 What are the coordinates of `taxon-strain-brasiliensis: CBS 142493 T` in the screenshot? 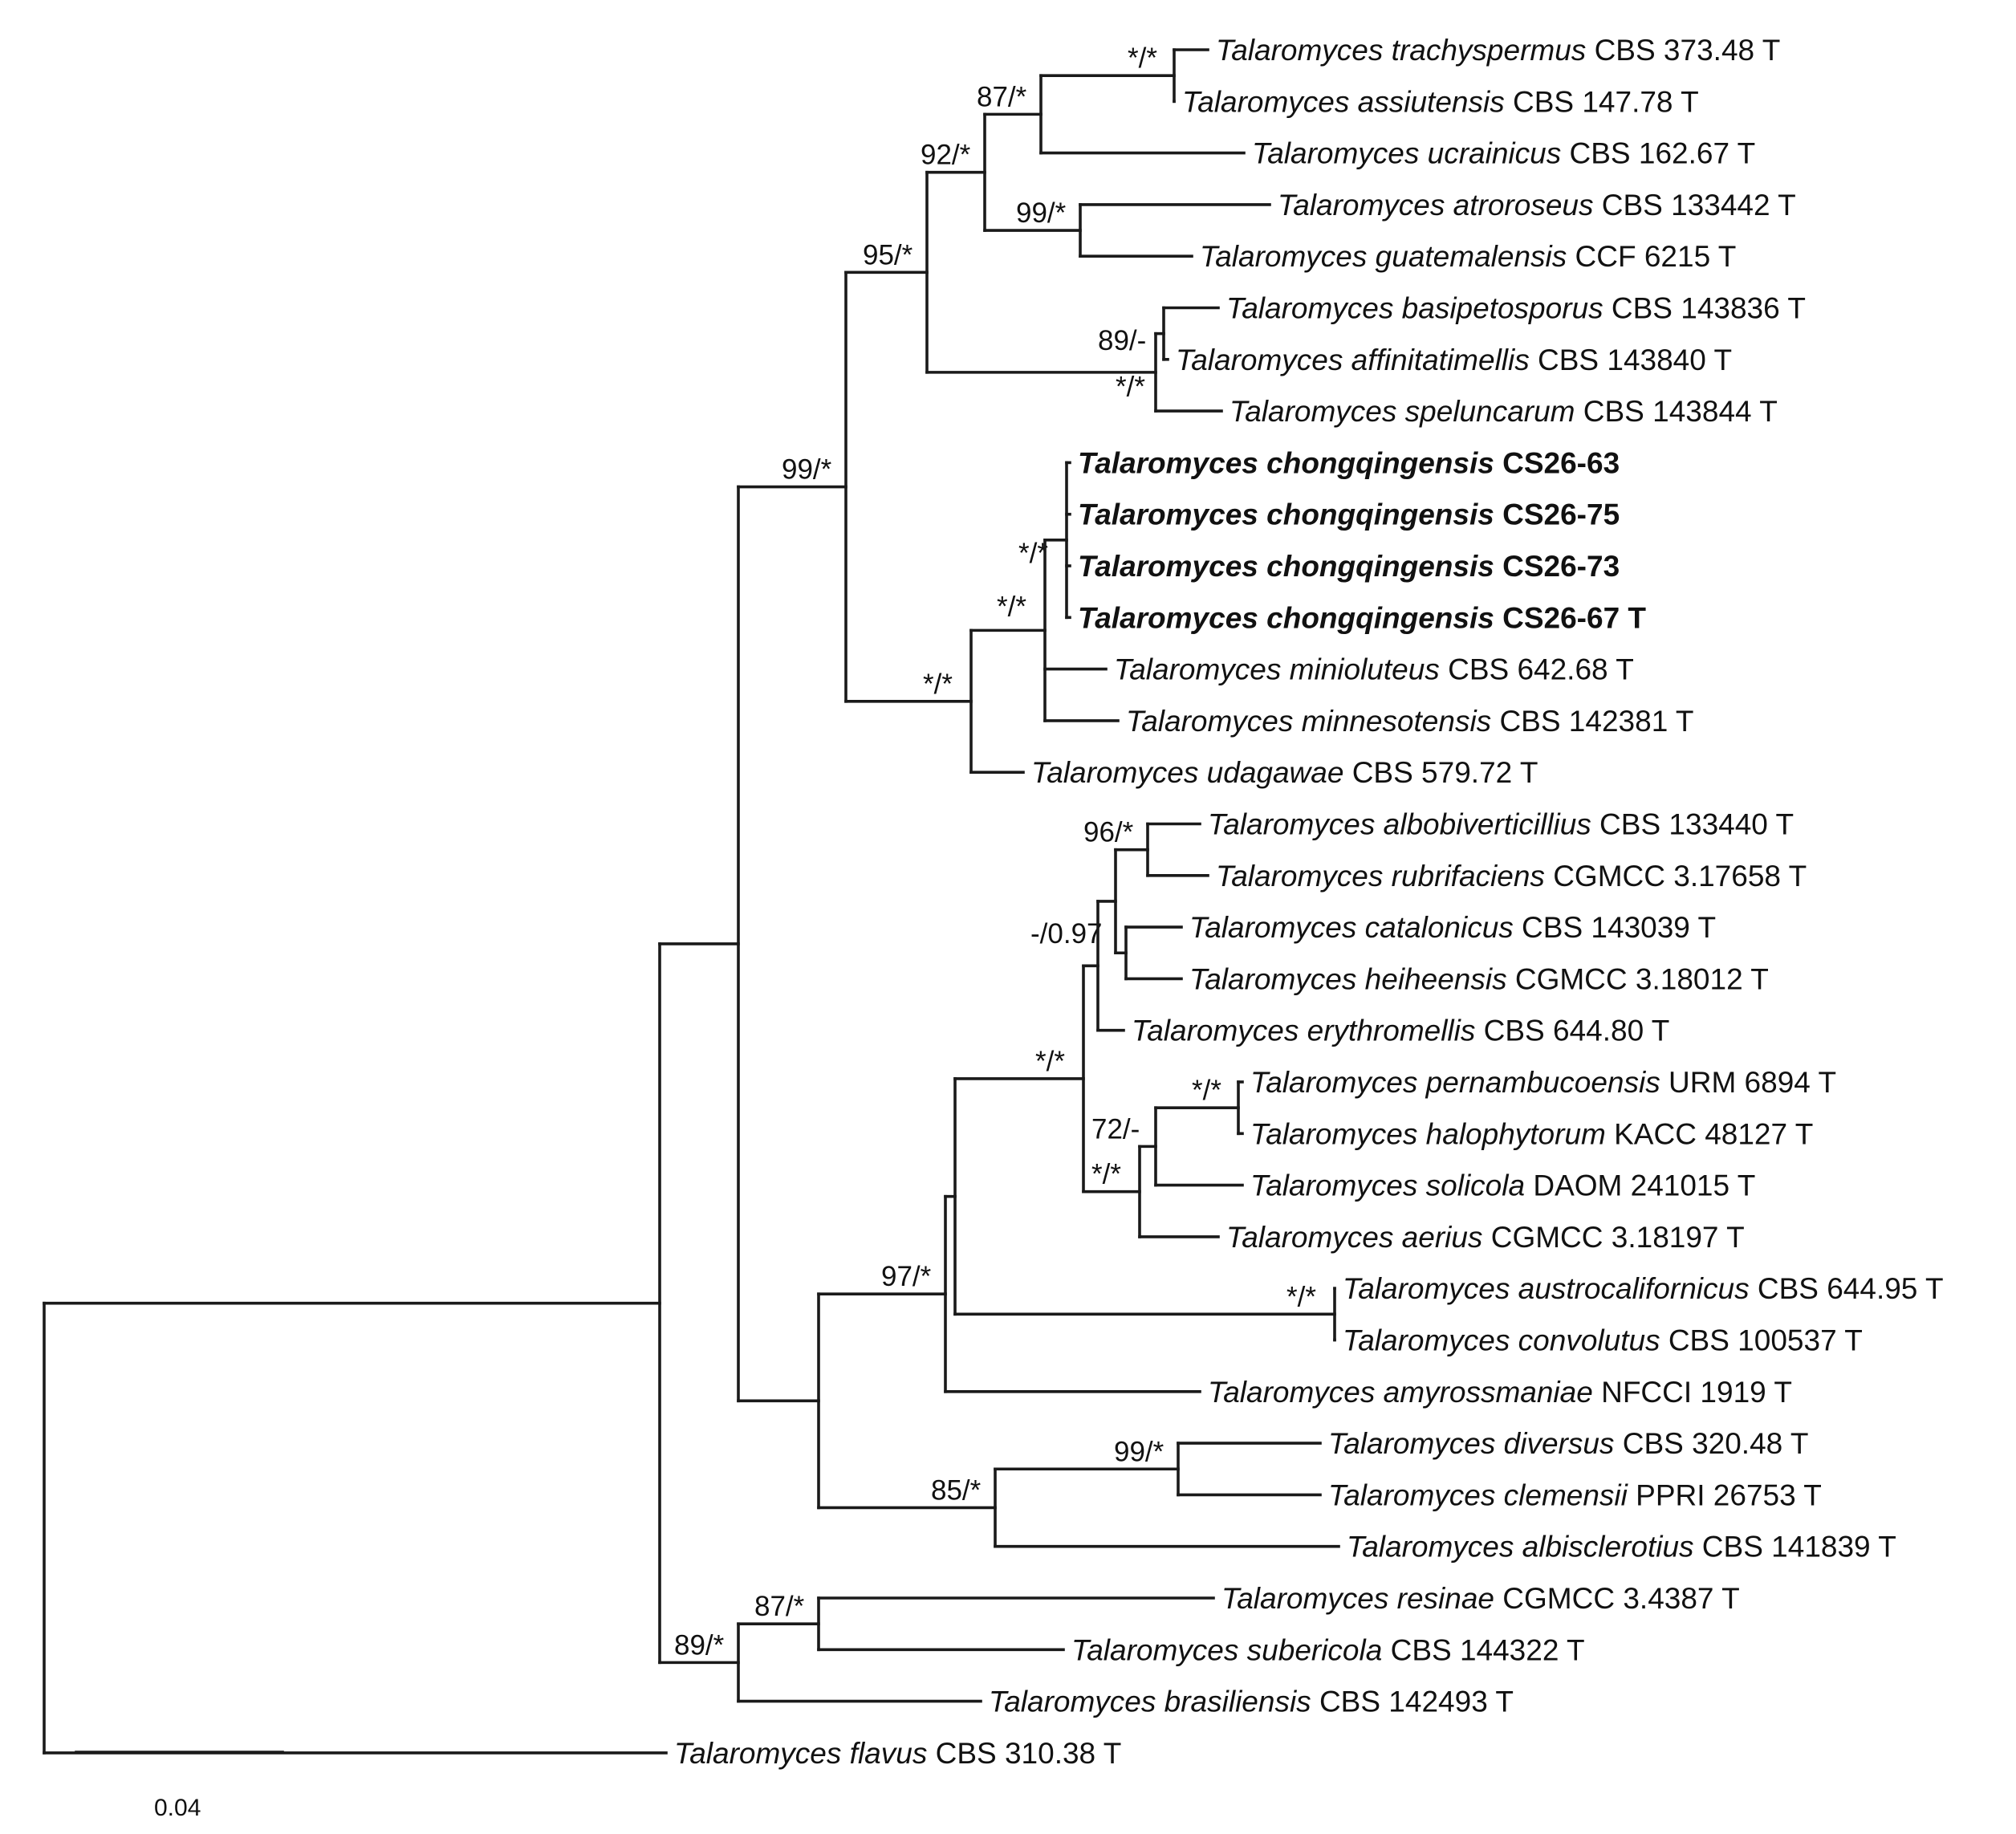 It's located at (1412, 1702).